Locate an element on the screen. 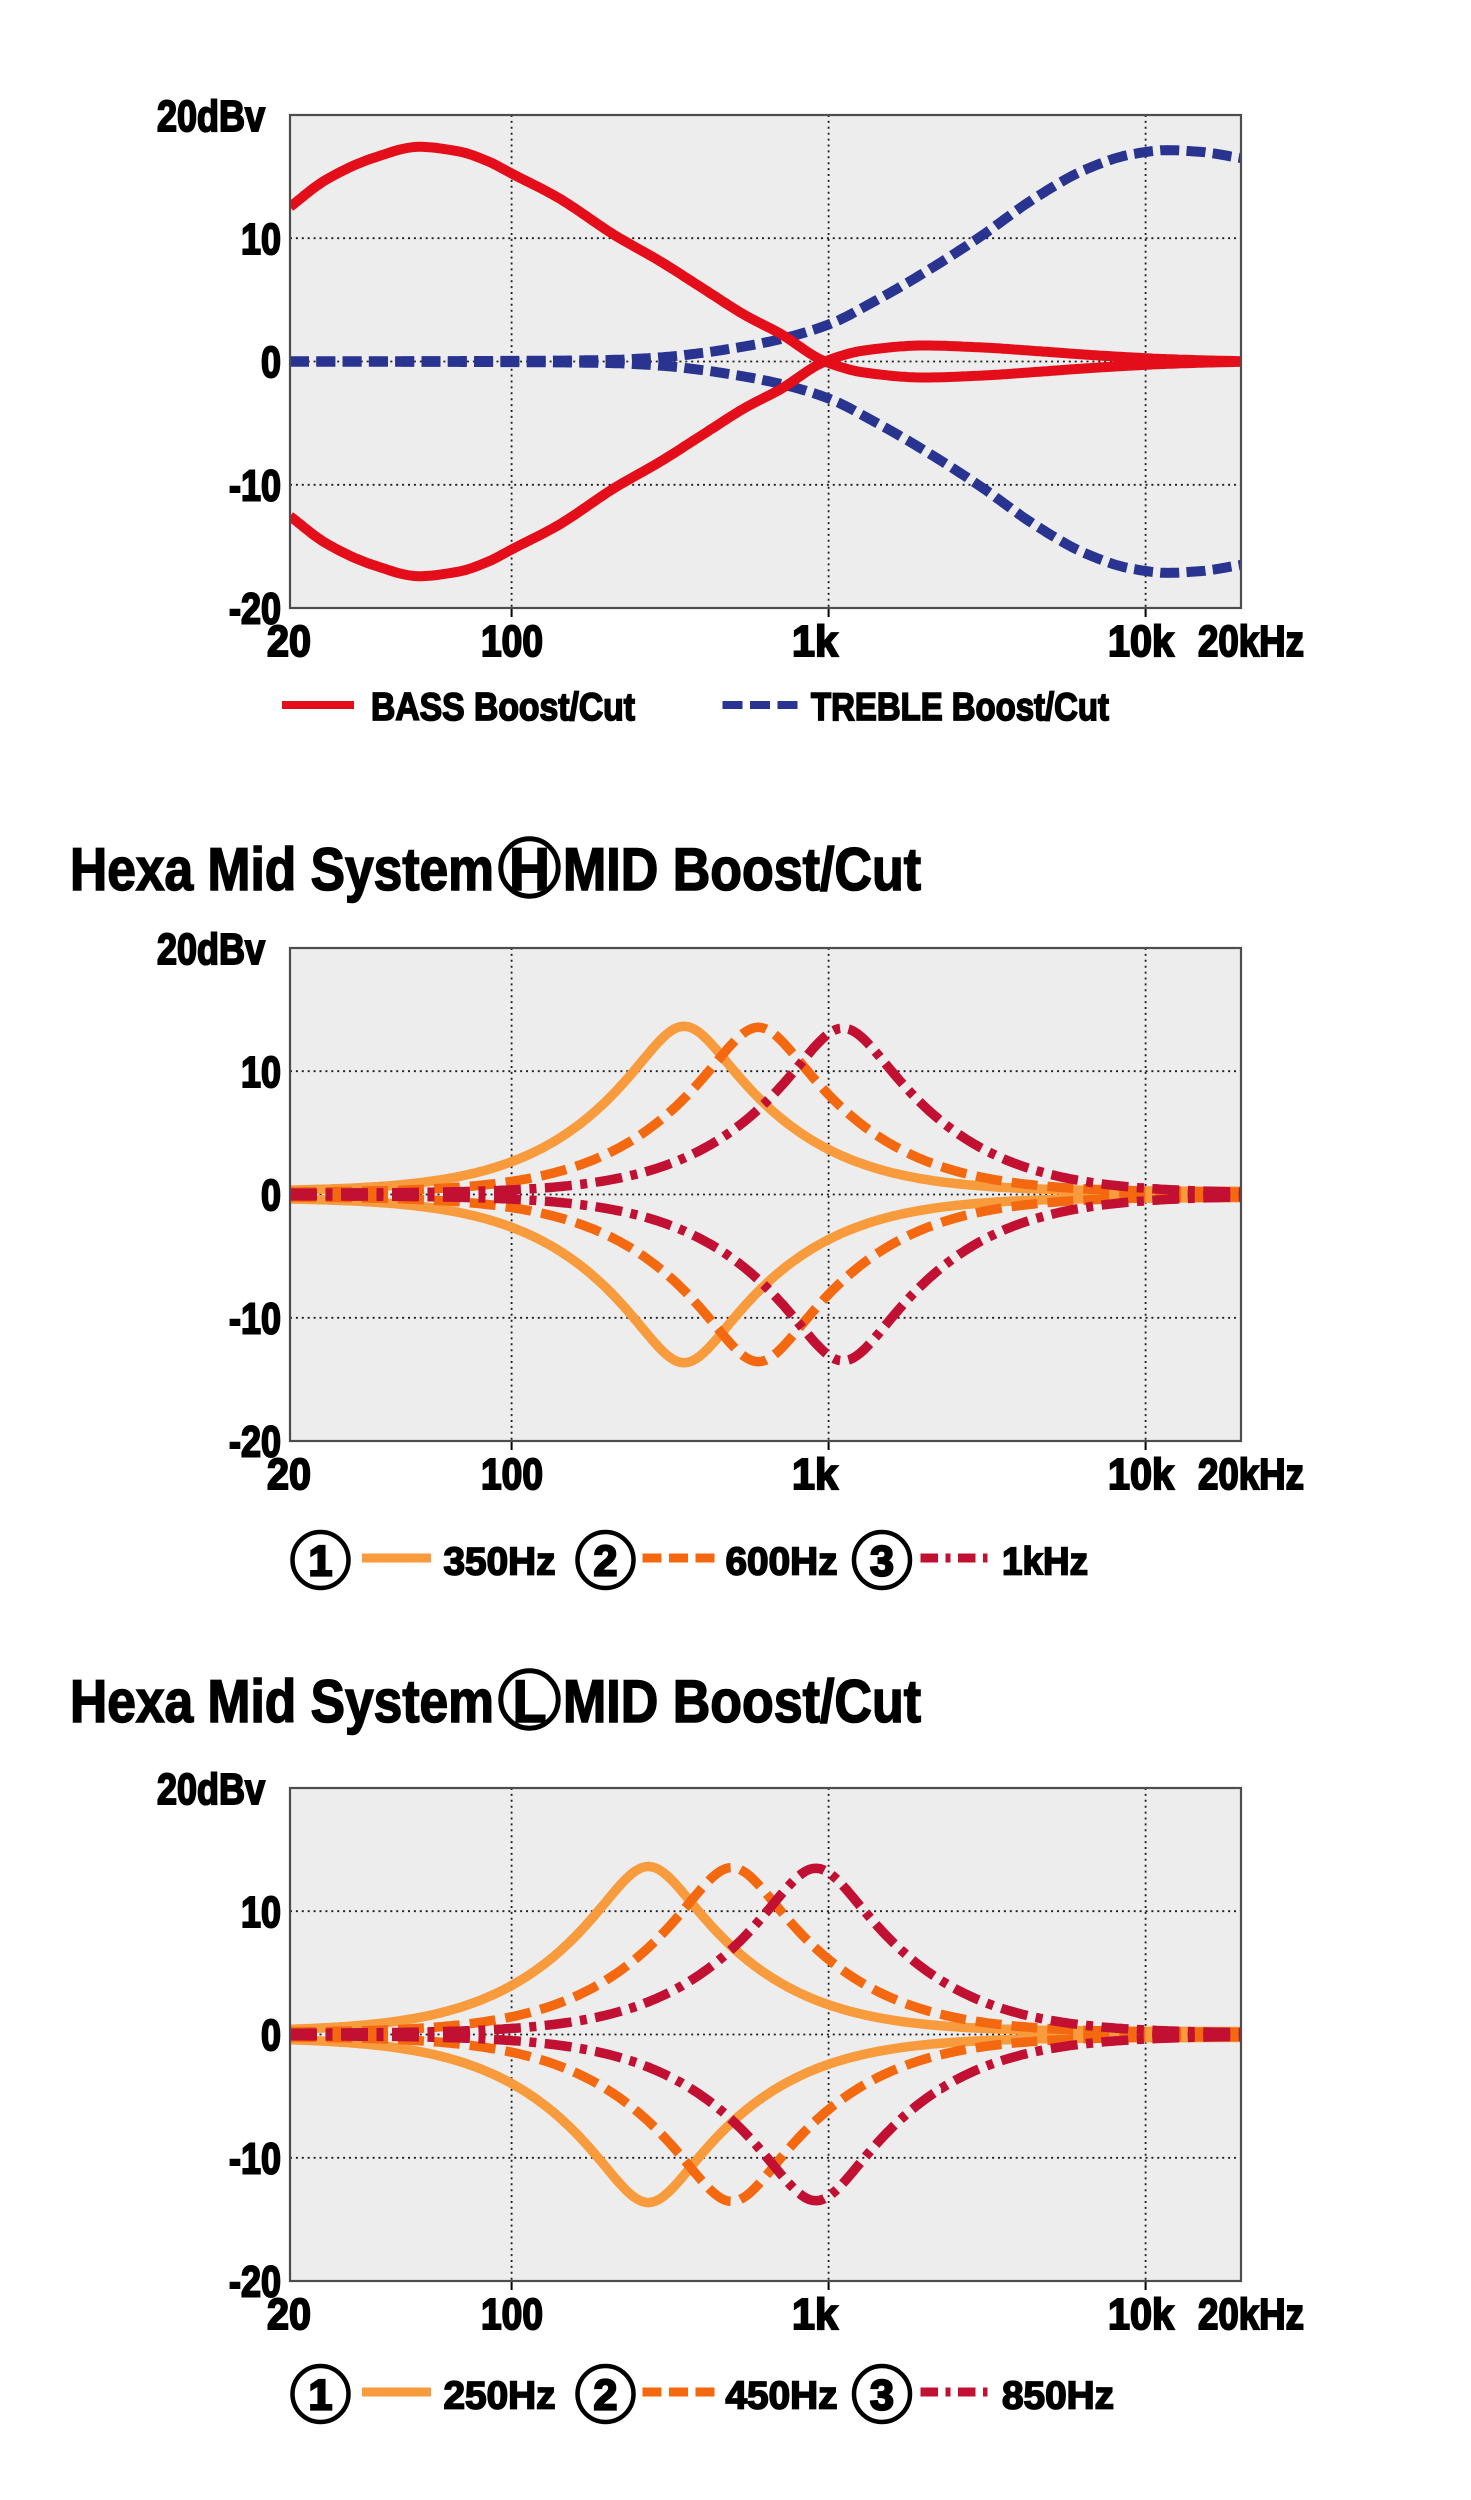 The height and width of the screenshot is (2500, 1471). svg-text: BASS Boost/Cut is located at coordinates (503, 707).